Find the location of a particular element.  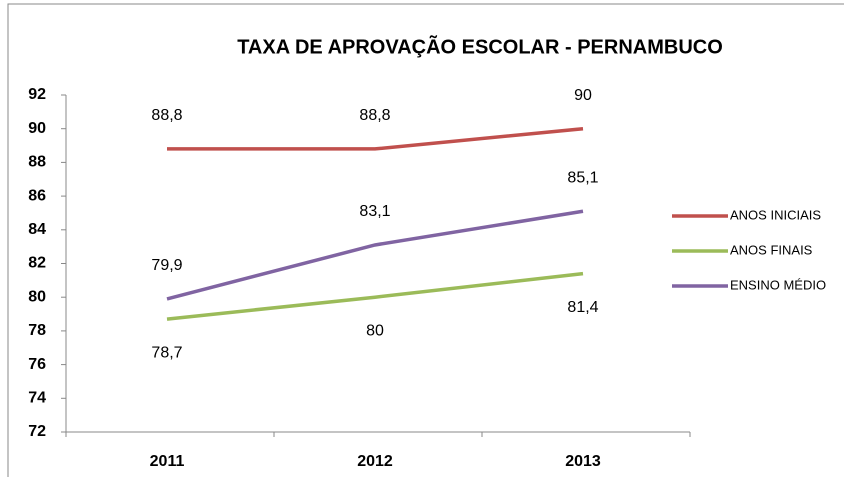

chart-title: TAXA DE APROVAÇÃO ESCOLAR - PERNAMBUCO is located at coordinates (480, 46).